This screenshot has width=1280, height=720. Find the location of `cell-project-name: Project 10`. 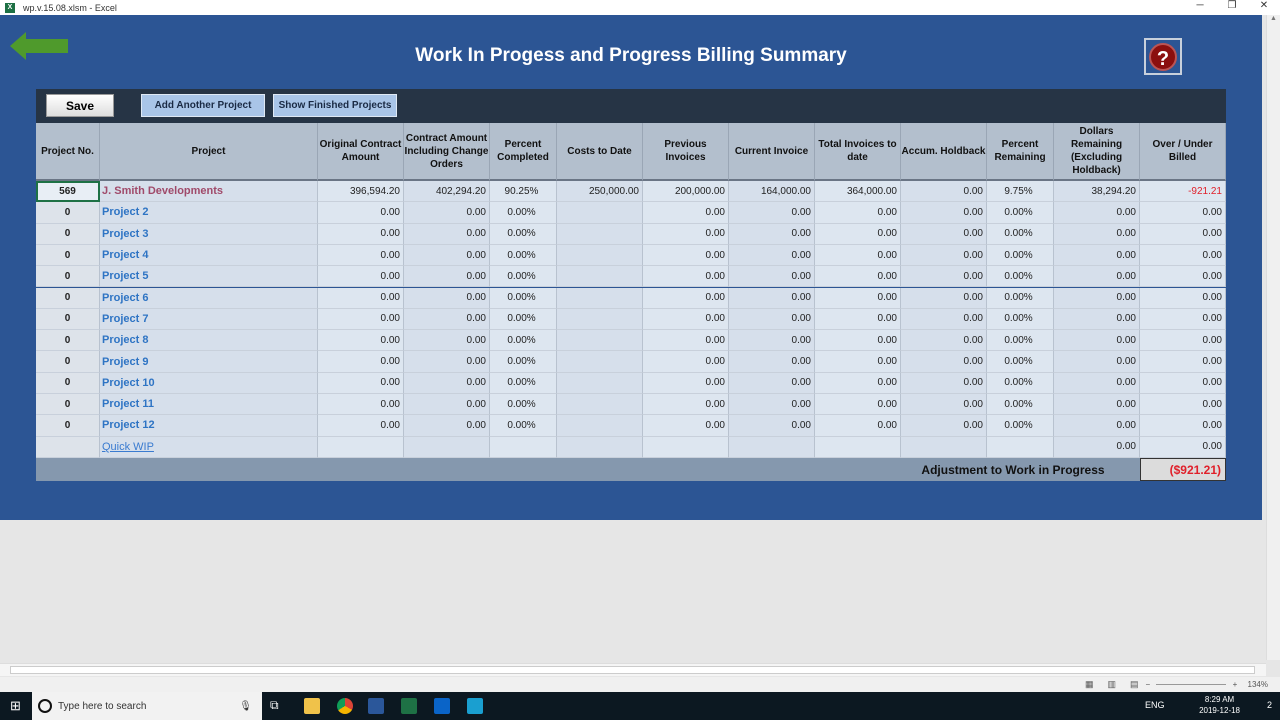

cell-project-name: Project 10 is located at coordinates (209, 383).